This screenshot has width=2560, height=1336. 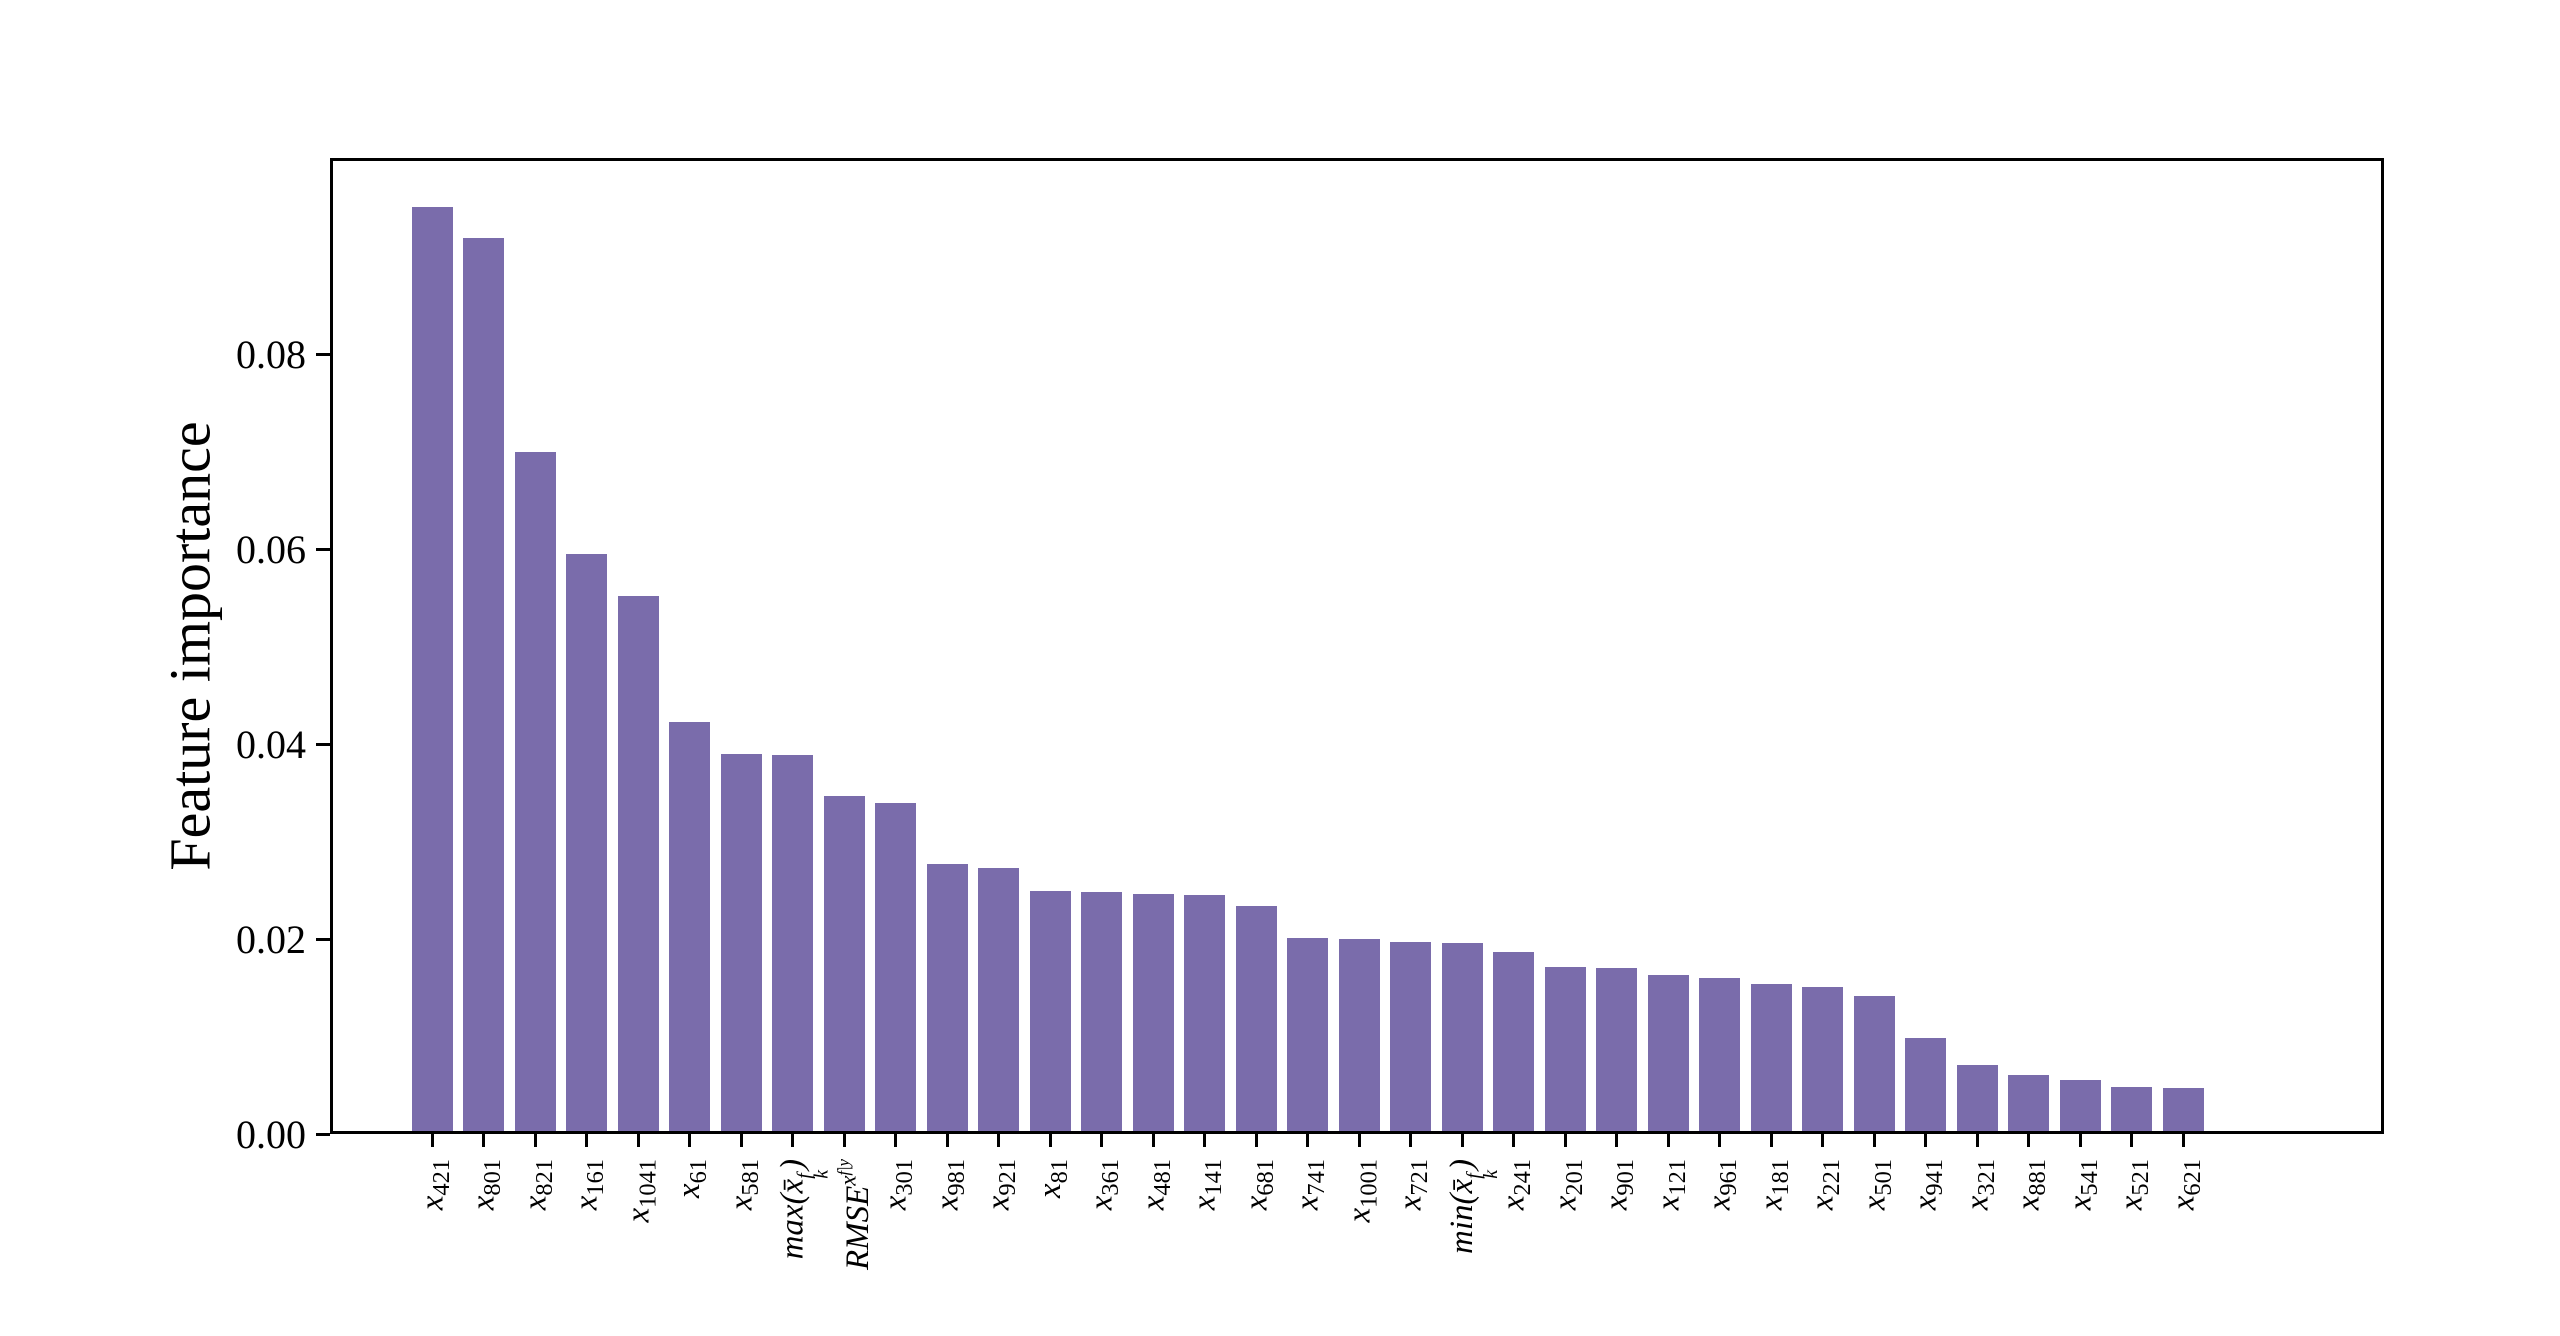 I want to click on x-tick-label-text: x801, so click(x=486, y=1185).